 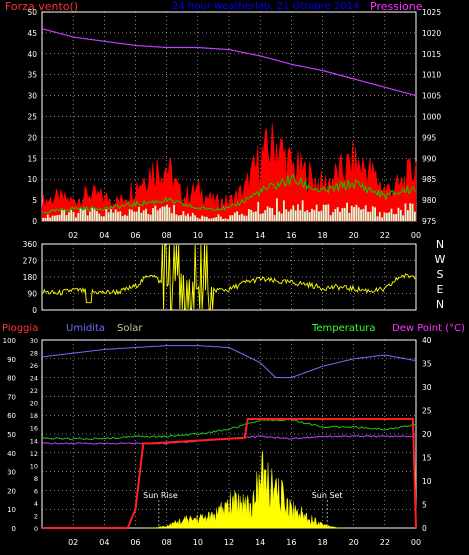 I want to click on direction-grid, so click(x=229, y=277).